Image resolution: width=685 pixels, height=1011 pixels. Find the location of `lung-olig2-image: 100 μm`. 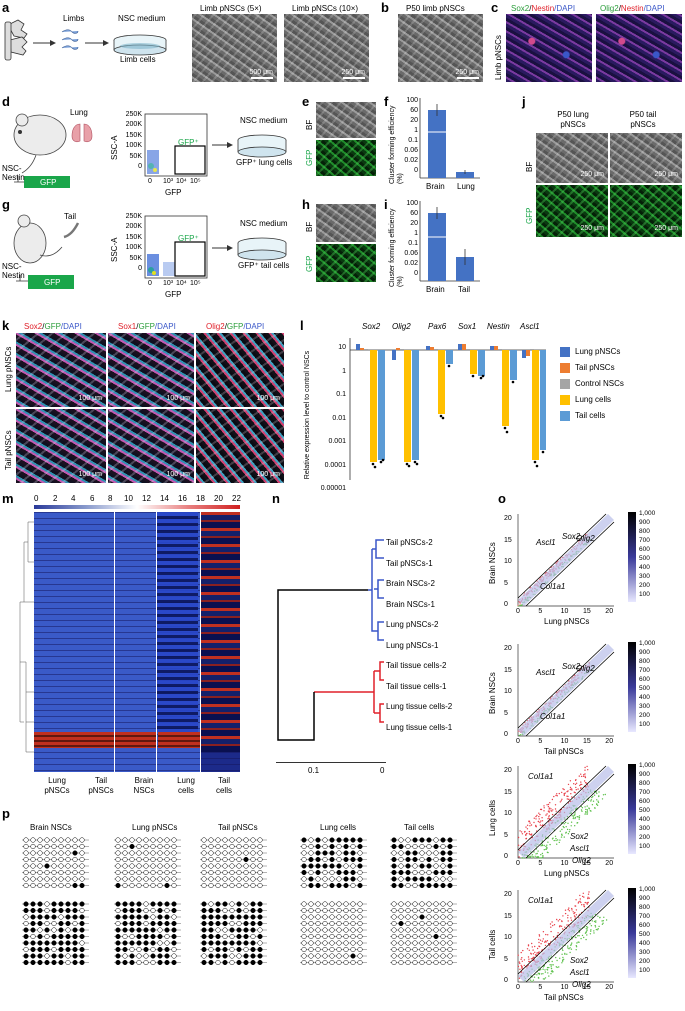

lung-olig2-image: 100 μm is located at coordinates (240, 370).